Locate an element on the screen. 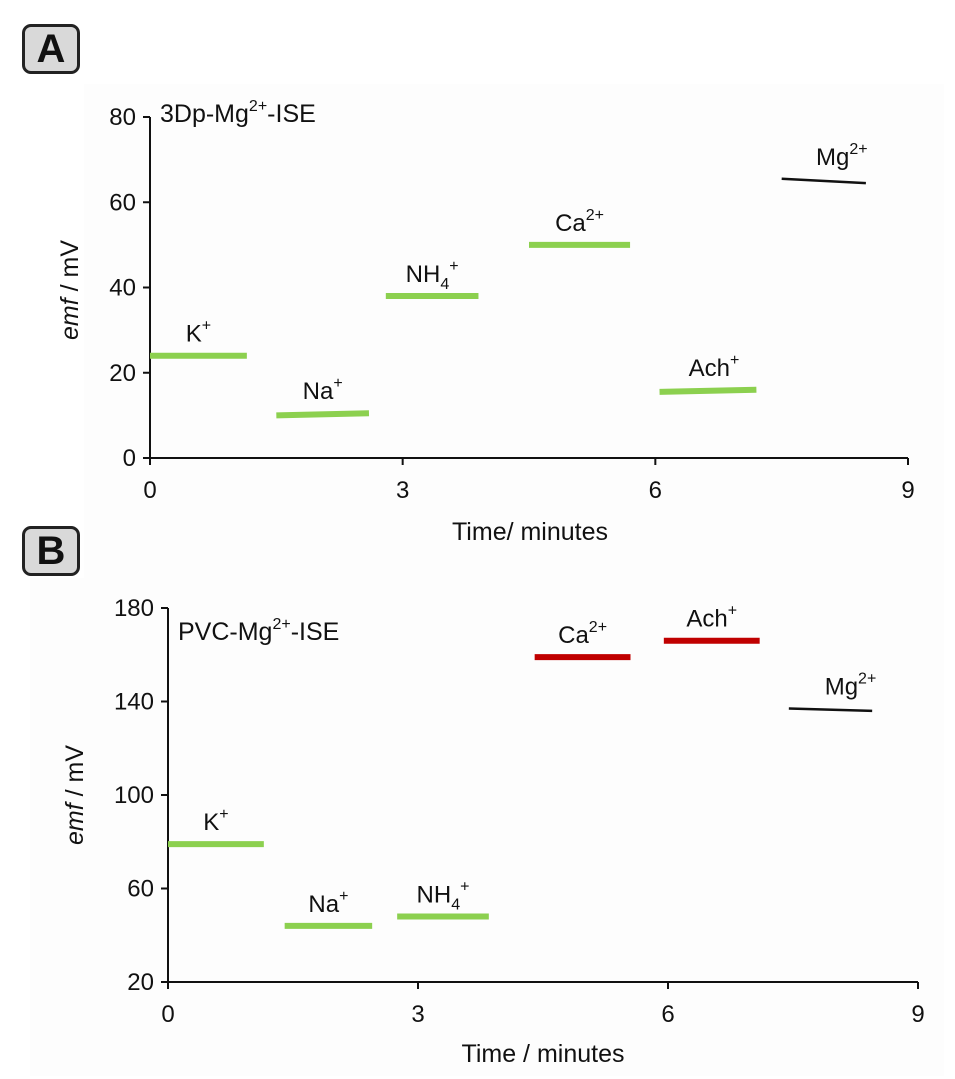  y-tick-label-a-0: 0 is located at coordinates (129, 458).